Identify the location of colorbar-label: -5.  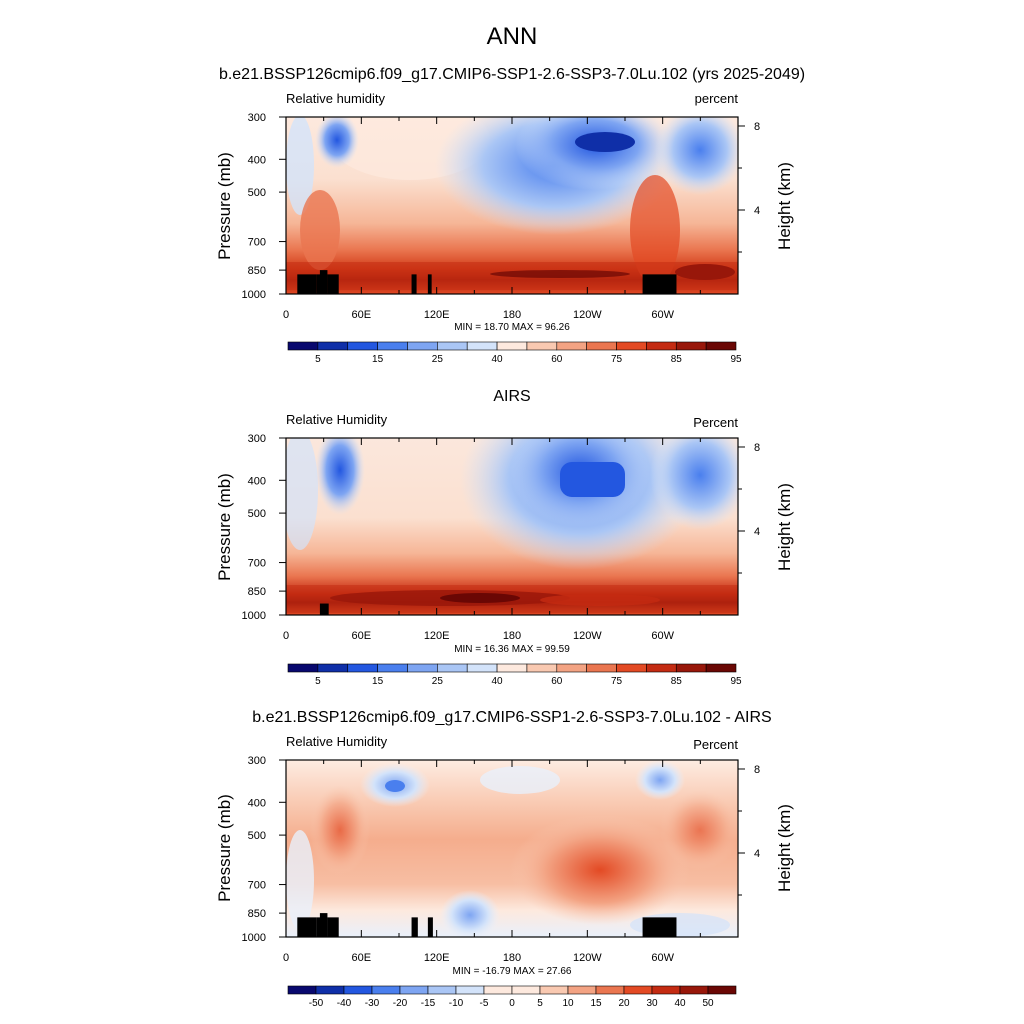
(484, 1003).